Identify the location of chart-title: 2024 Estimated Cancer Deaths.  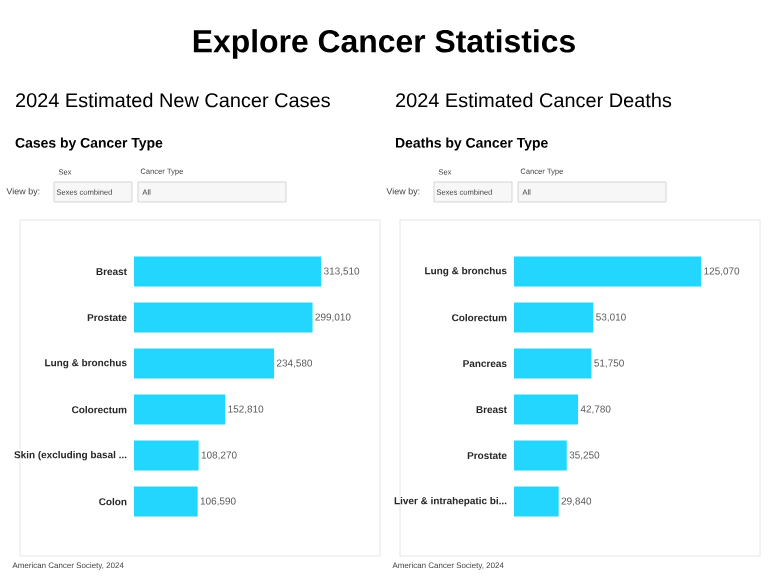
(534, 100).